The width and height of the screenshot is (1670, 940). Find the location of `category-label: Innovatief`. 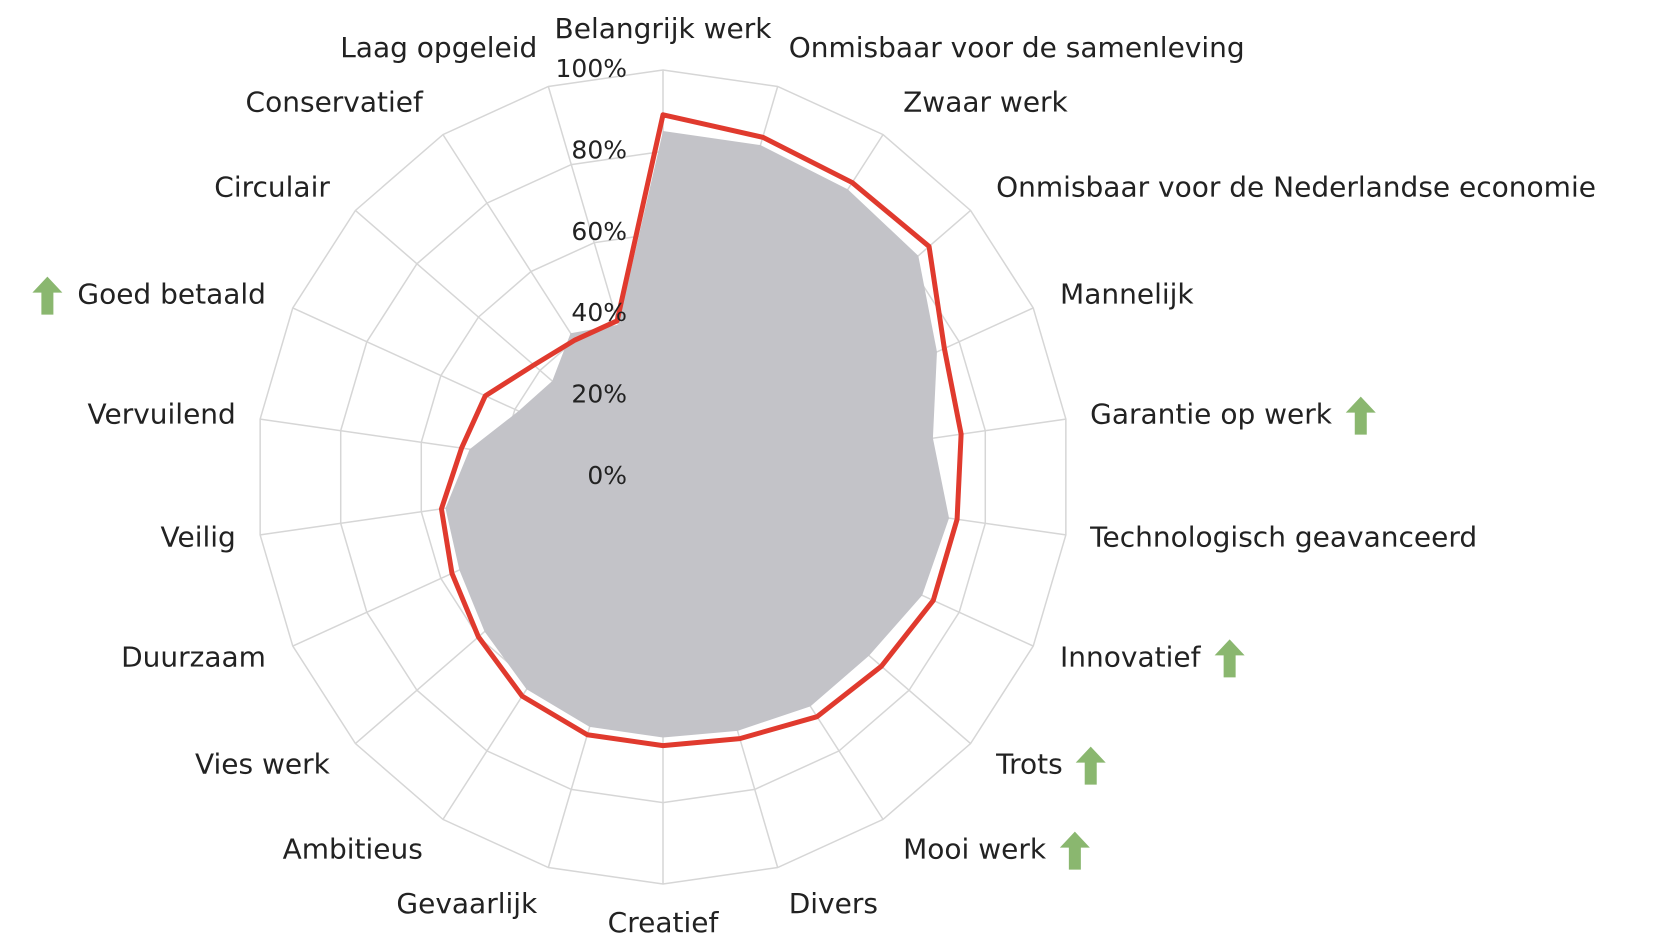

category-label: Innovatief is located at coordinates (1131, 656).